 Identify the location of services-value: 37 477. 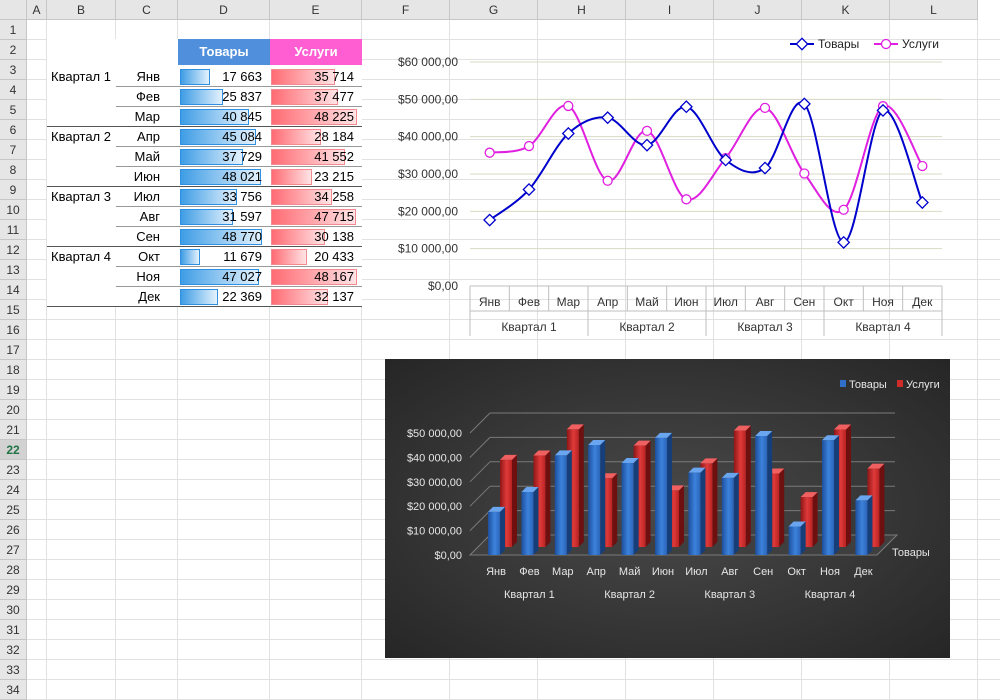
(334, 96).